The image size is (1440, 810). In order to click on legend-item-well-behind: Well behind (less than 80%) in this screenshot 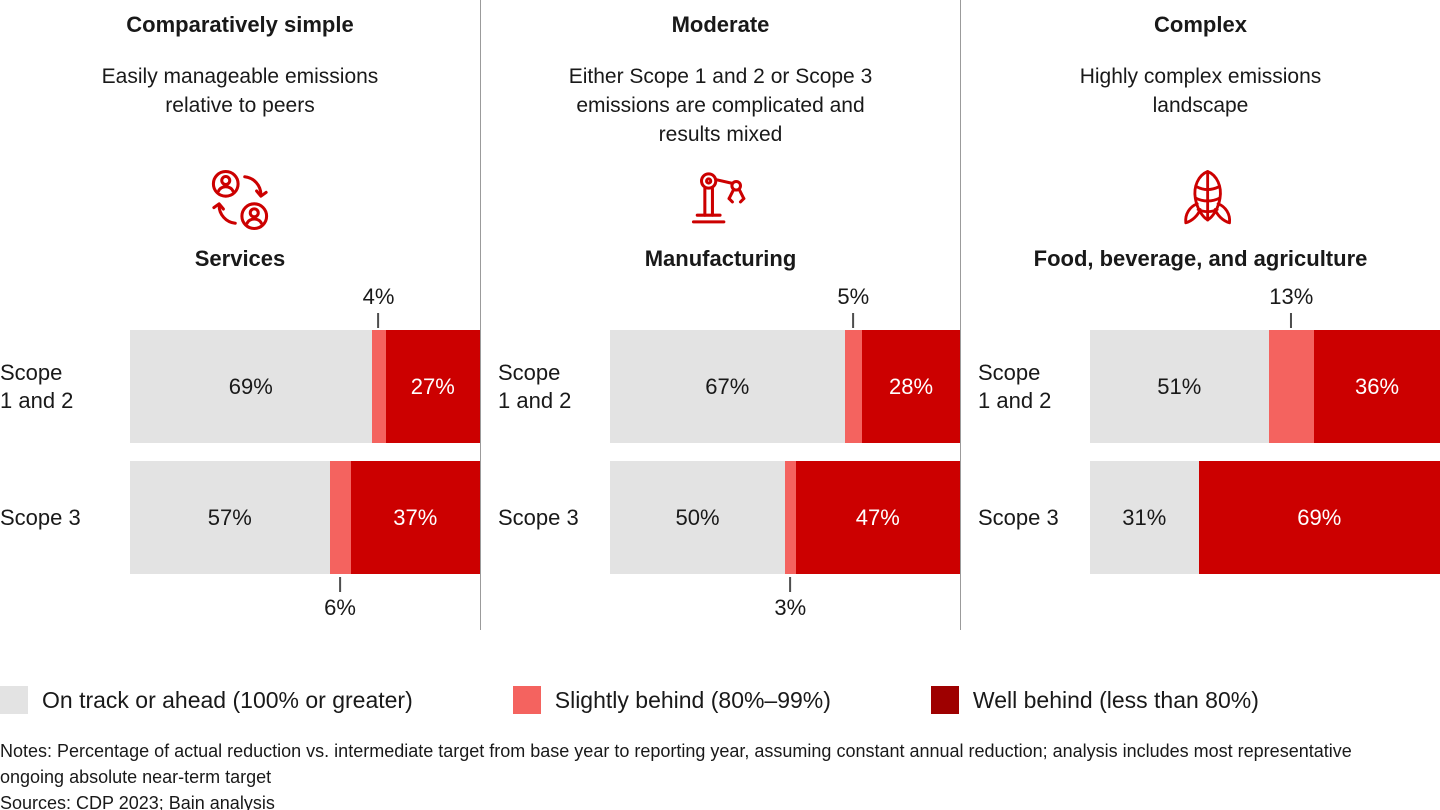, I will do `click(1094, 700)`.